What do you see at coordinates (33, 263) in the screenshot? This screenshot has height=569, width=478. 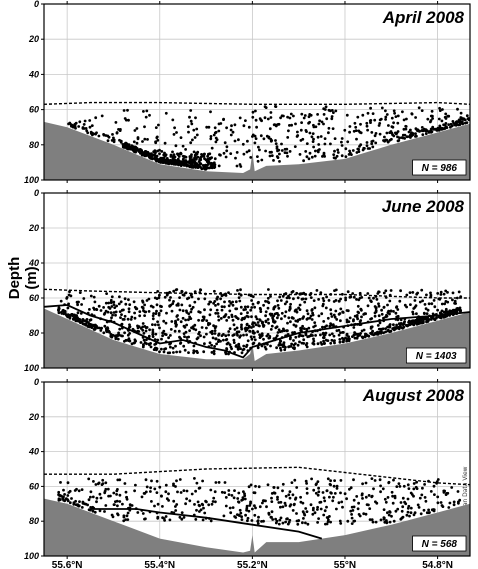 I see `y-tick-label: 40` at bounding box center [33, 263].